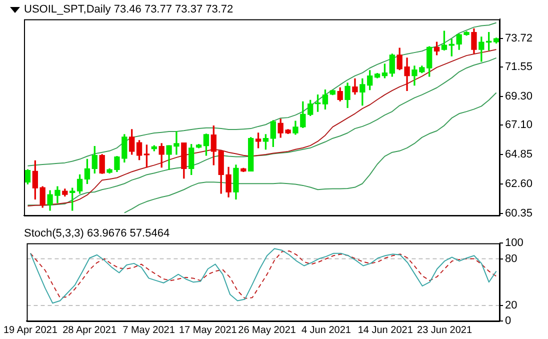 The width and height of the screenshot is (548, 339). What do you see at coordinates (519, 38) in the screenshot?
I see `y-tick-label: 73.72` at bounding box center [519, 38].